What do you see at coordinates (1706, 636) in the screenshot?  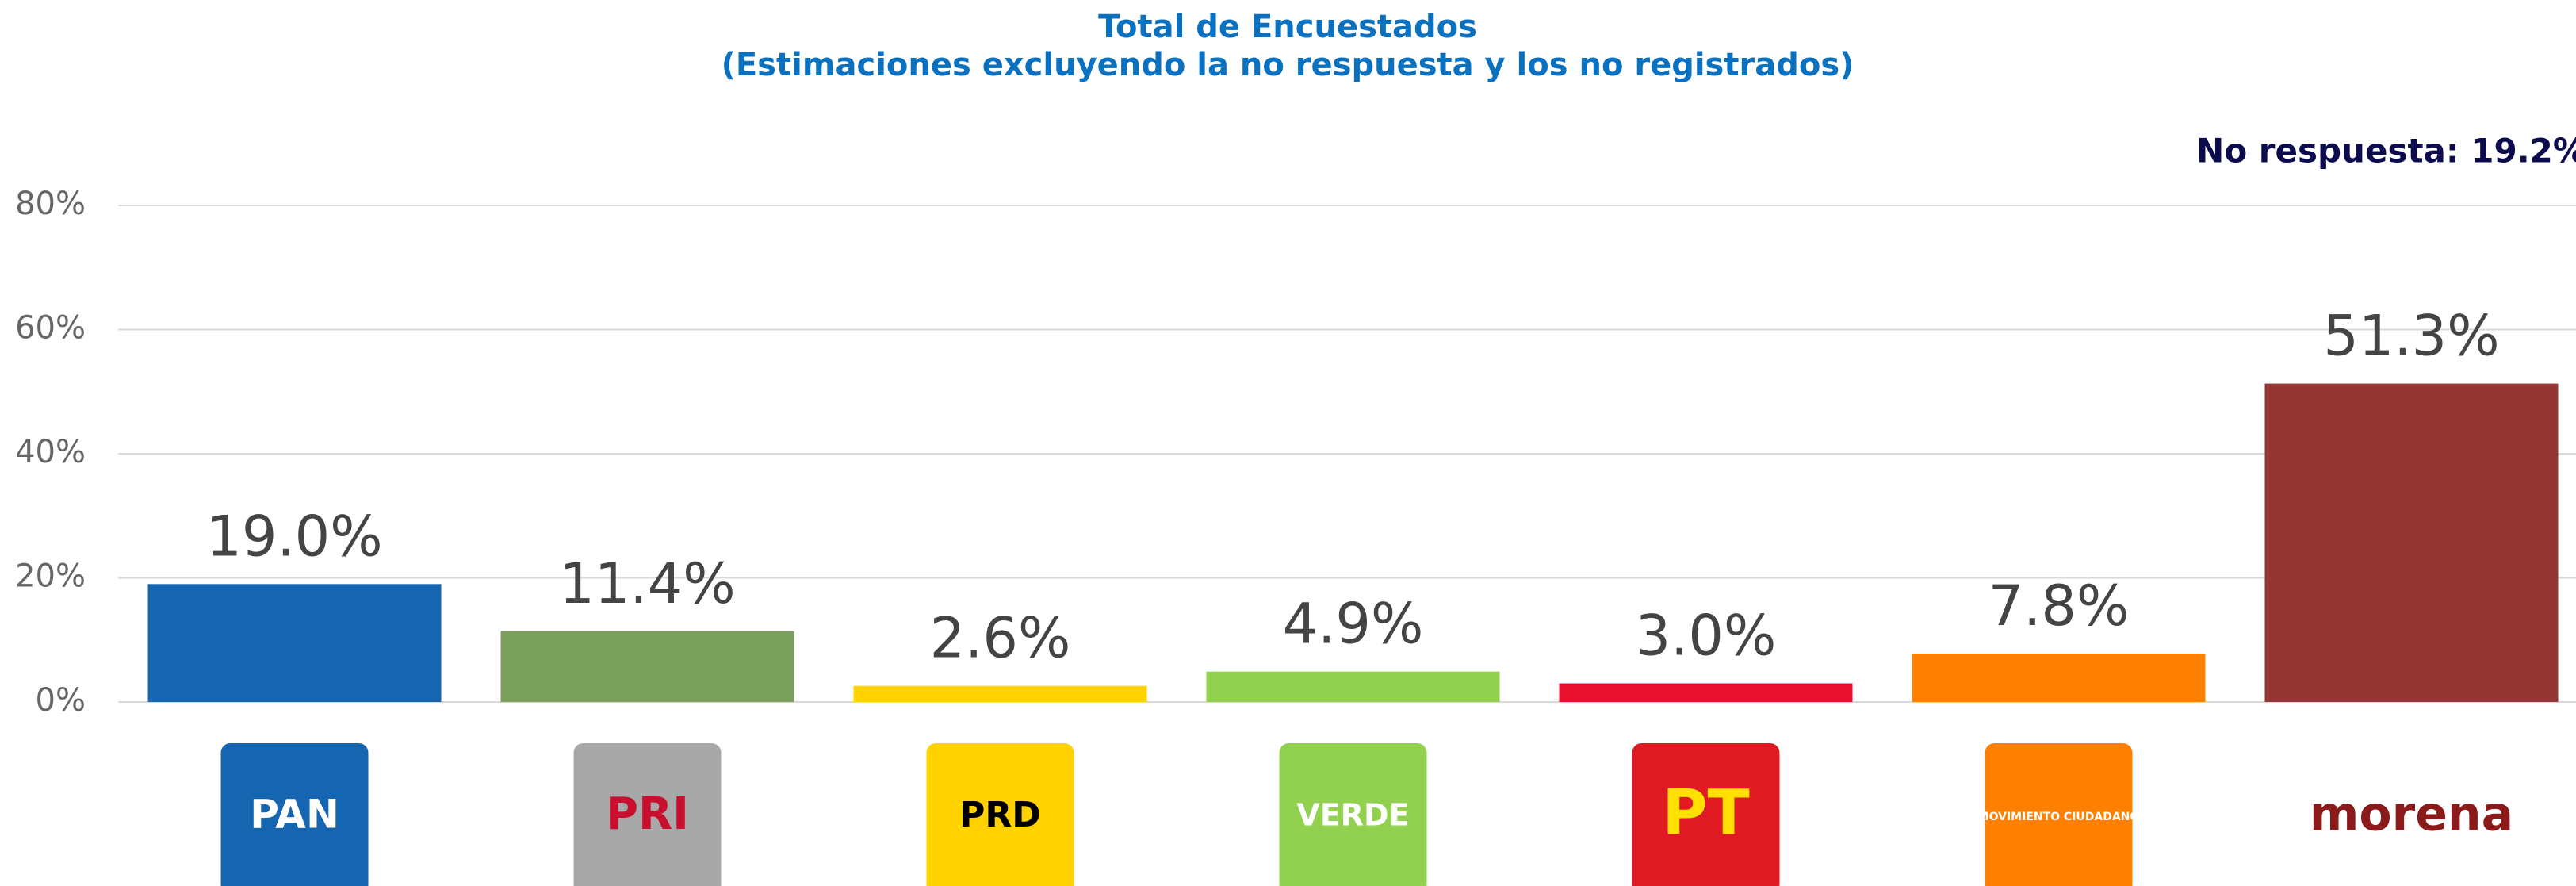 I see `value-label: 3.0%` at bounding box center [1706, 636].